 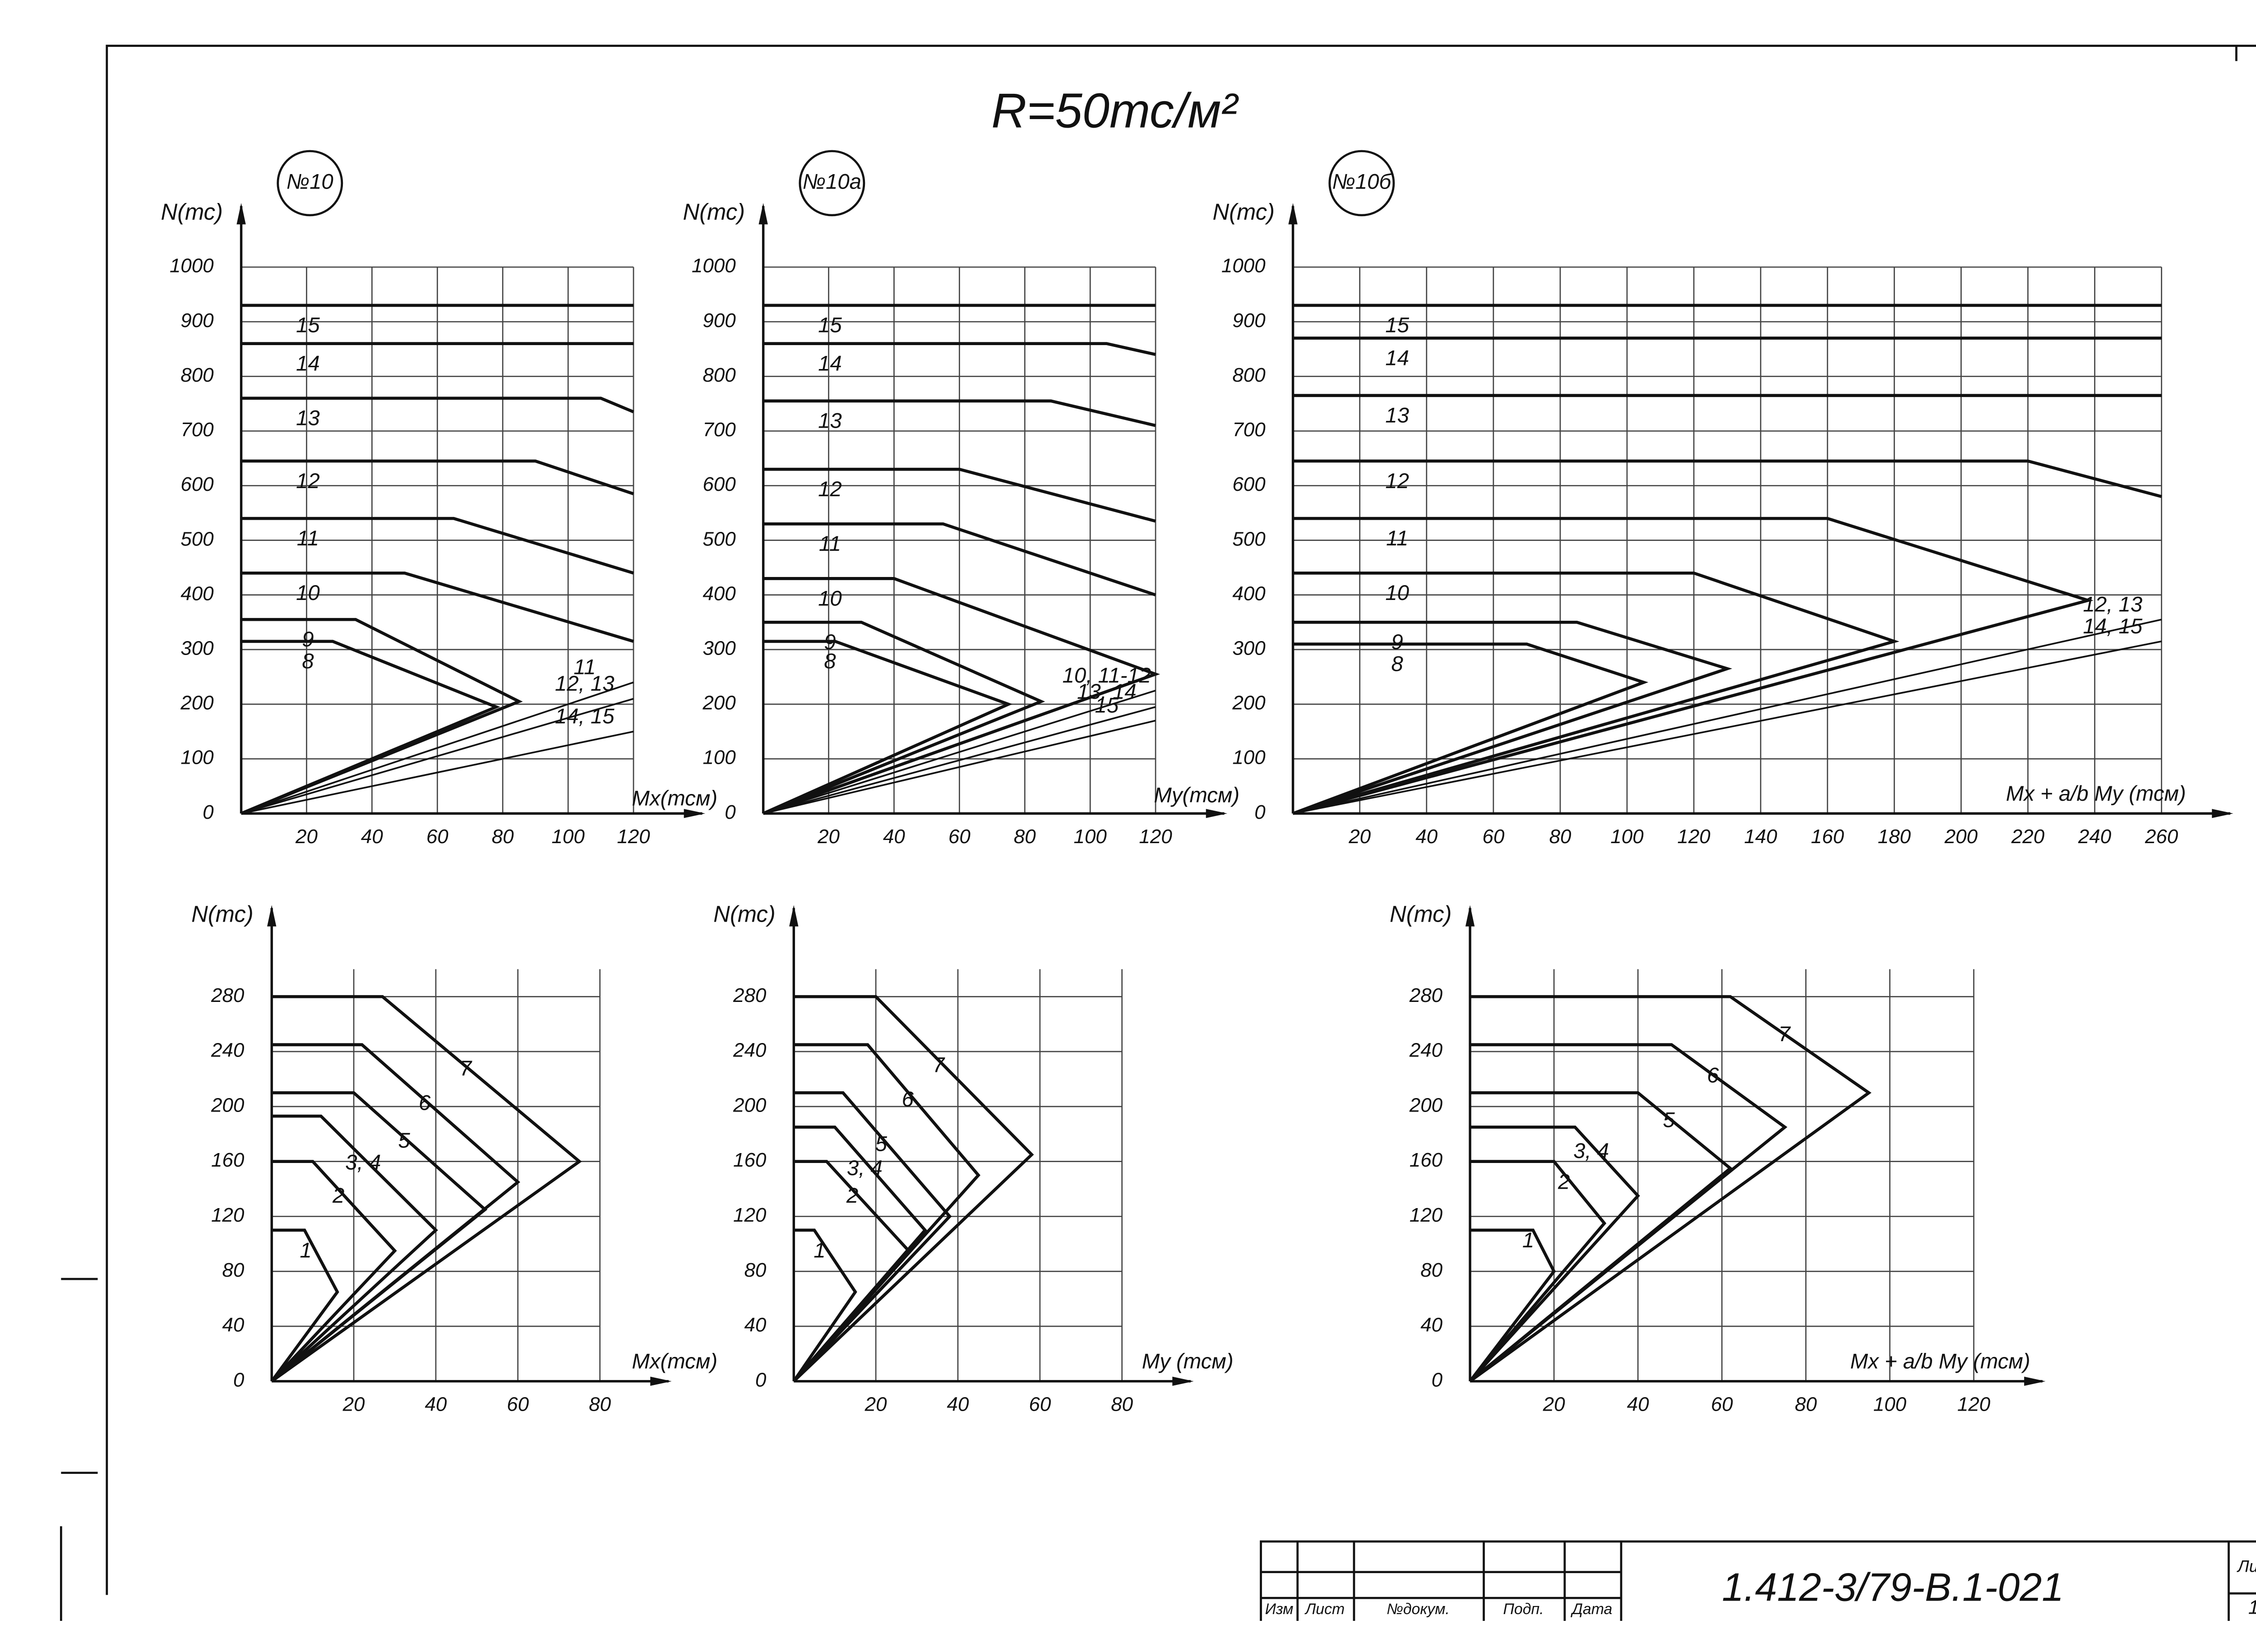 What do you see at coordinates (1431, 1270) in the screenshot?
I see `y-tick-label: 80` at bounding box center [1431, 1270].